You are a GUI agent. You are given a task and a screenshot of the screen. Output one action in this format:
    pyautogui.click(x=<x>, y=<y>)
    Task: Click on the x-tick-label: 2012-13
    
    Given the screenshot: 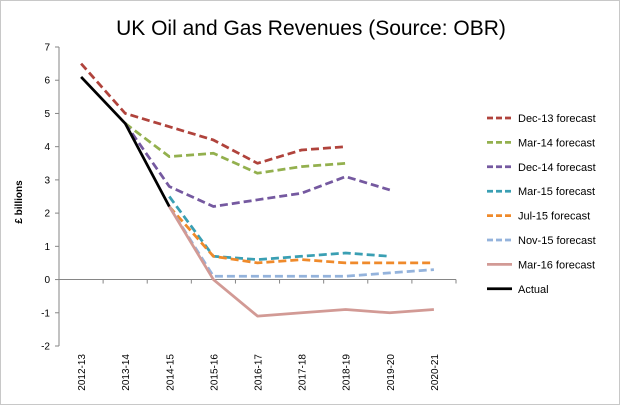 What is the action you would take?
    pyautogui.click(x=82, y=372)
    